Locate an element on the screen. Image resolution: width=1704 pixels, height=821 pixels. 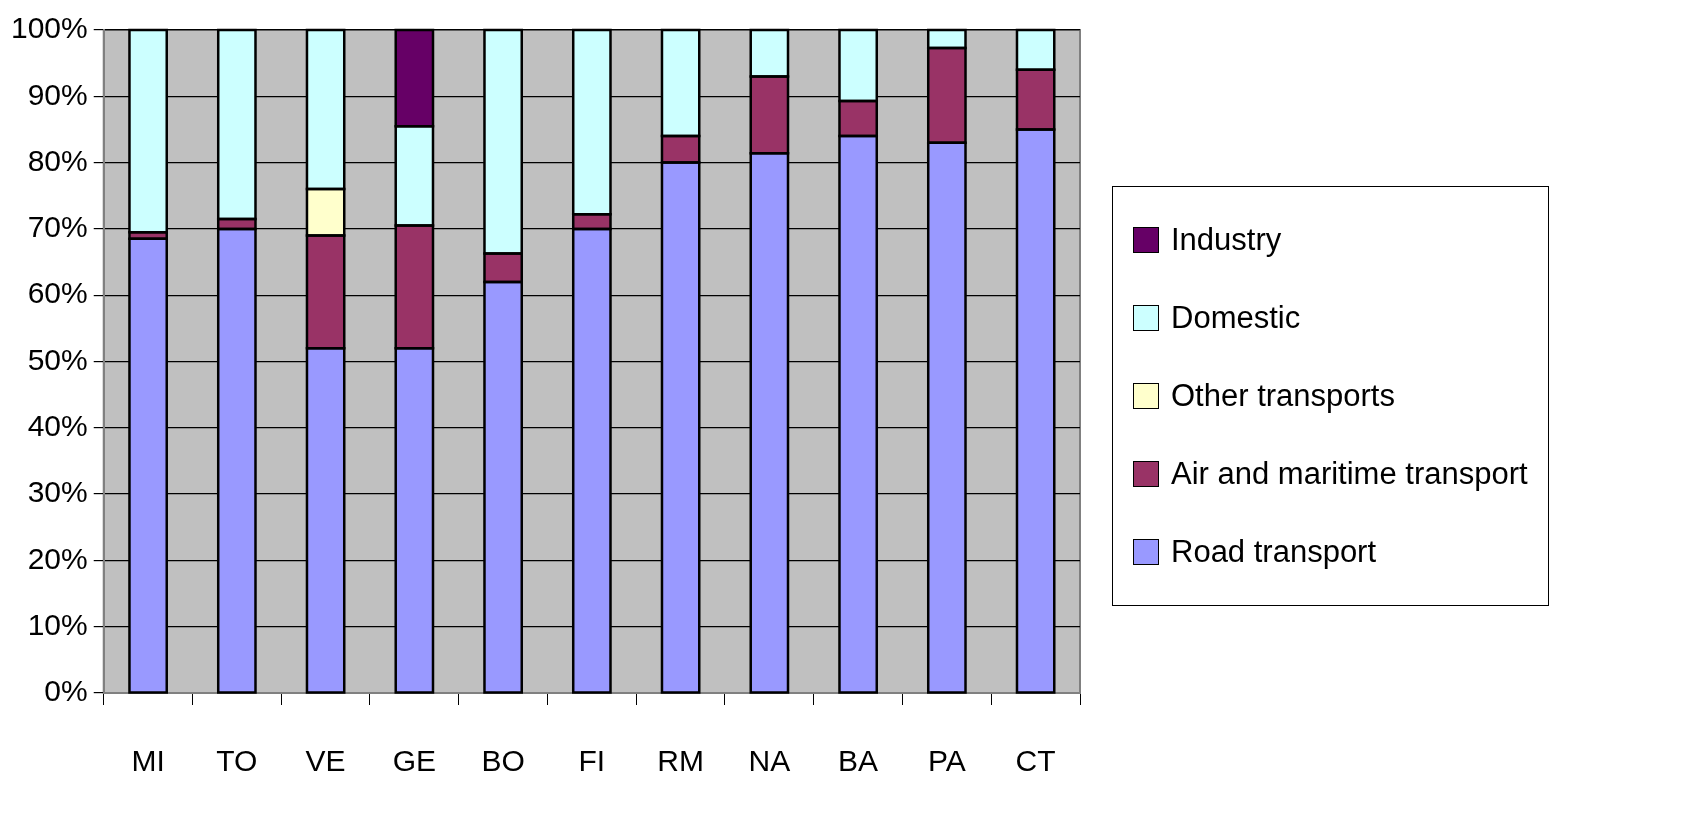
y-tick-label: 60% is located at coordinates (57, 293).